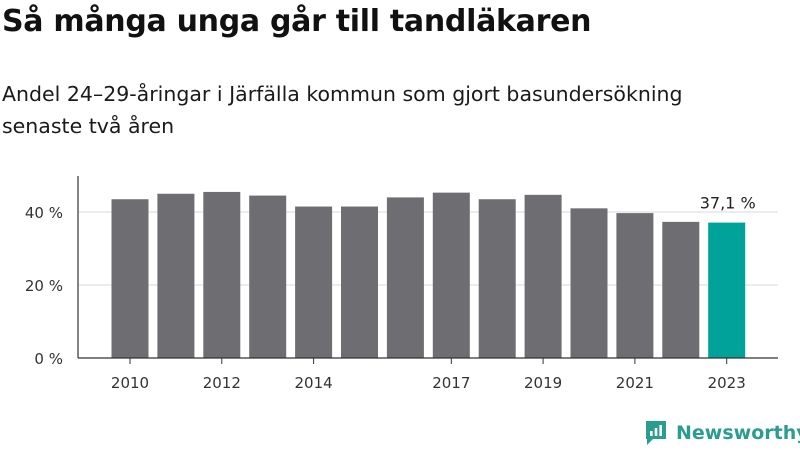 The image size is (800, 450). Describe the element at coordinates (314, 383) in the screenshot. I see `x-tick-label: 2014` at that location.